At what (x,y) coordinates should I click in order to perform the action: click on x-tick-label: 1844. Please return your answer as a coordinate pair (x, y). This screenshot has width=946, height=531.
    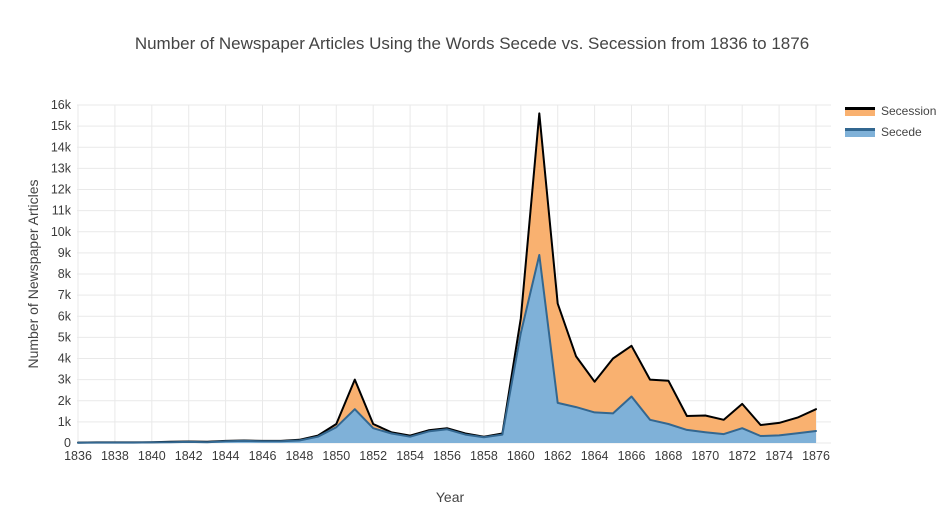
    Looking at the image, I should click on (226, 456).